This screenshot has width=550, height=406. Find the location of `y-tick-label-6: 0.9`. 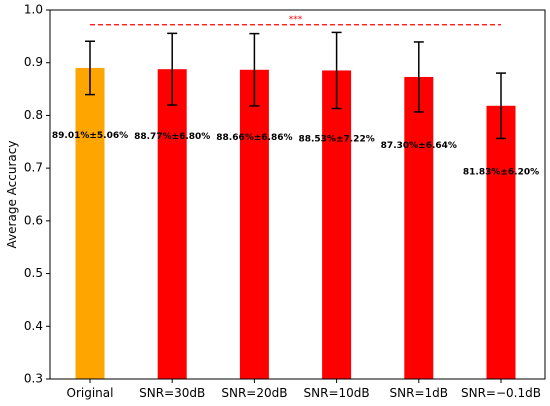

y-tick-label-6: 0.9 is located at coordinates (33, 62).